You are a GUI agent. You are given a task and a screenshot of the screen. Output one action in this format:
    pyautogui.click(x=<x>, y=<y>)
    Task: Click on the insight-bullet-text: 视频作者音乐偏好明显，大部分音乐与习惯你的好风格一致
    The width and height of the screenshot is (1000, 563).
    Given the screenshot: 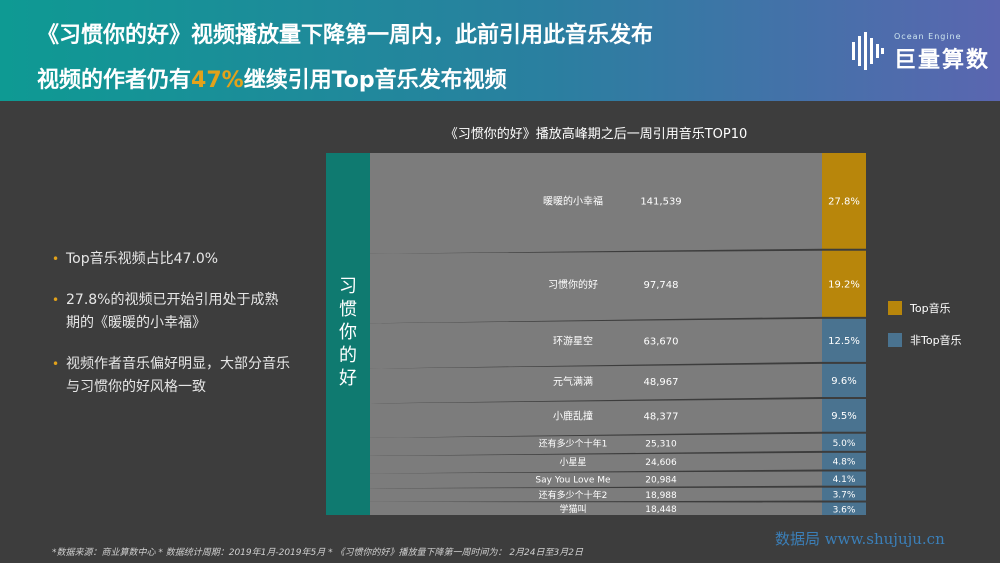 What is the action you would take?
    pyautogui.click(x=178, y=375)
    